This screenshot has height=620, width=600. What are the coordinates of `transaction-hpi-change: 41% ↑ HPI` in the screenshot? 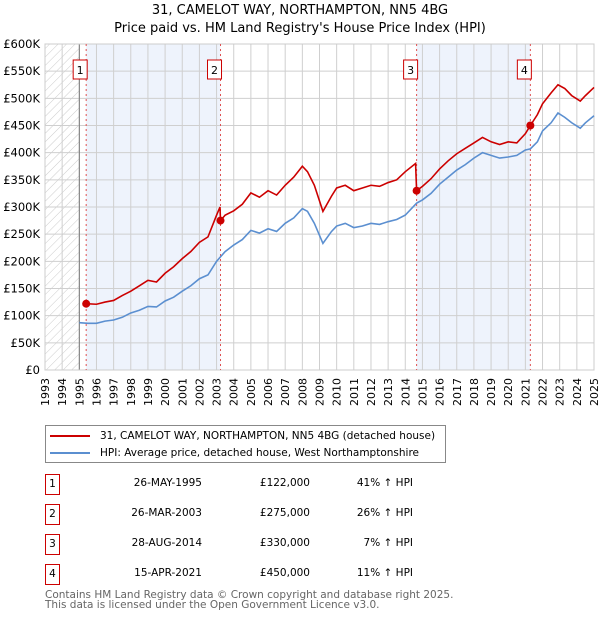 It's located at (384, 483).